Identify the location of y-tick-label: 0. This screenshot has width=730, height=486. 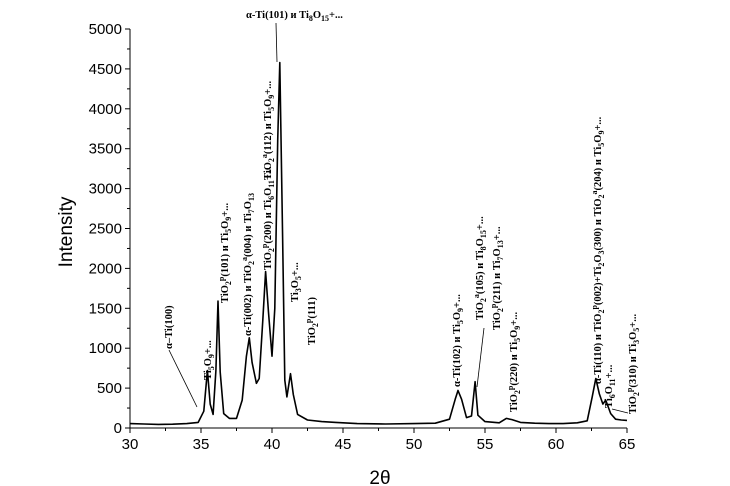
(118, 428).